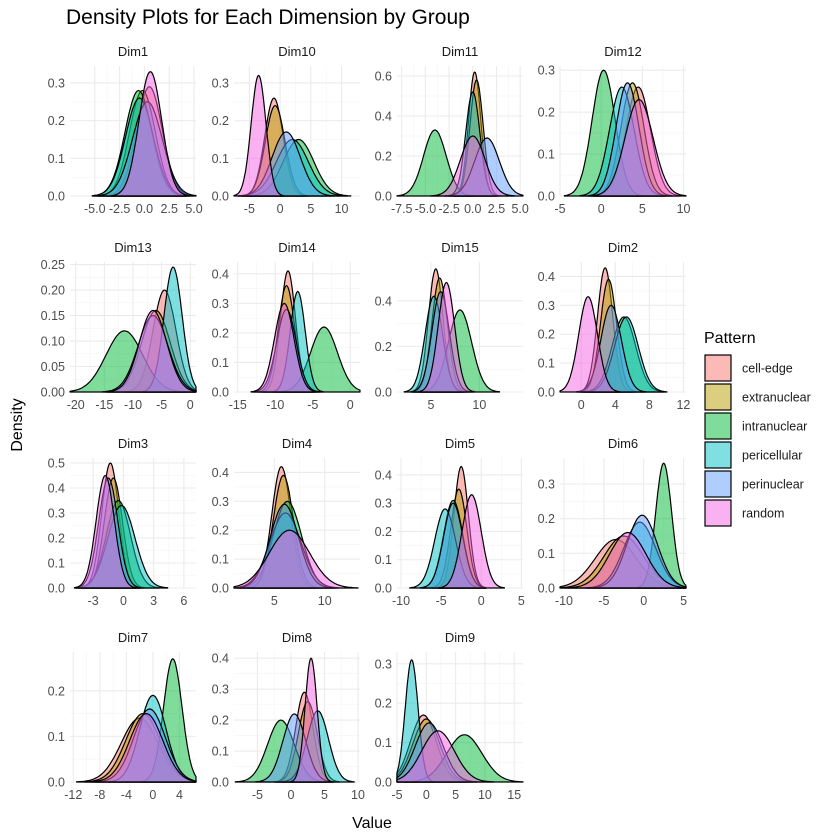 The width and height of the screenshot is (840, 840). Describe the element at coordinates (372, 823) in the screenshot. I see `x-axis-title: Value` at that location.